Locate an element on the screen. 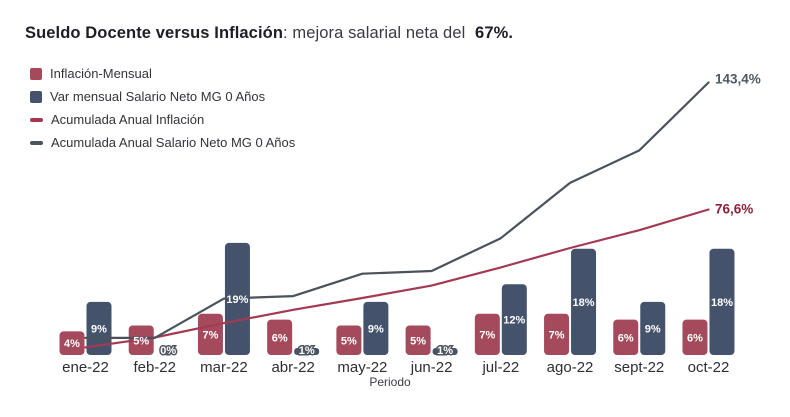 This screenshot has height=417, width=790. x-tick-mar-22: mar-22 is located at coordinates (224, 367).